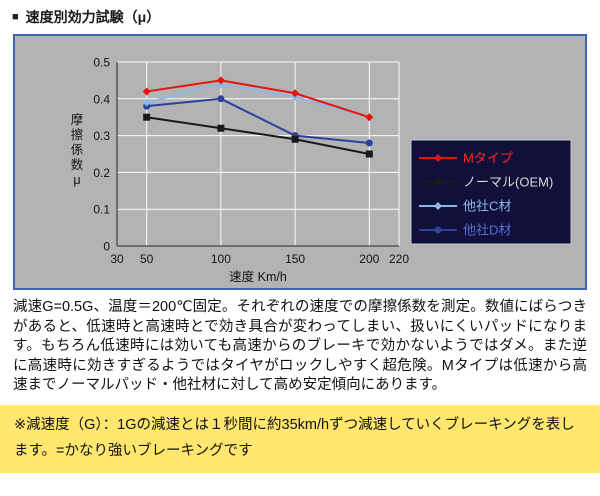 The height and width of the screenshot is (496, 600). What do you see at coordinates (369, 259) in the screenshot?
I see `x-tick-label: 200` at bounding box center [369, 259].